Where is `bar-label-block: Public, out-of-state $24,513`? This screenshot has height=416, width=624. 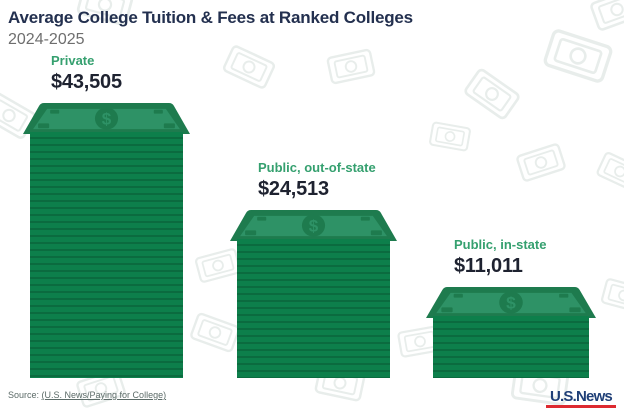 bar-label-block: Public, out-of-state $24,513 is located at coordinates (317, 180).